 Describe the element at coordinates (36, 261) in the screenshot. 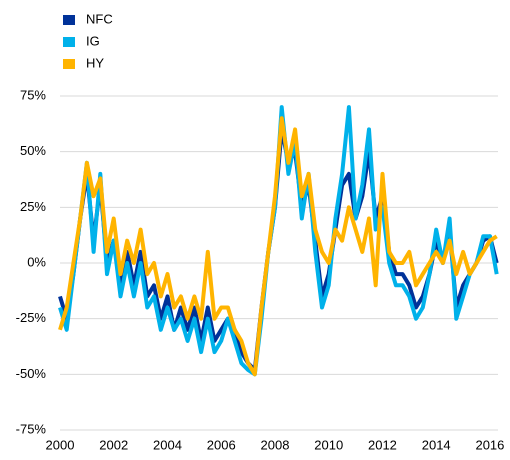

I see `y-tick-label: 0%` at that location.